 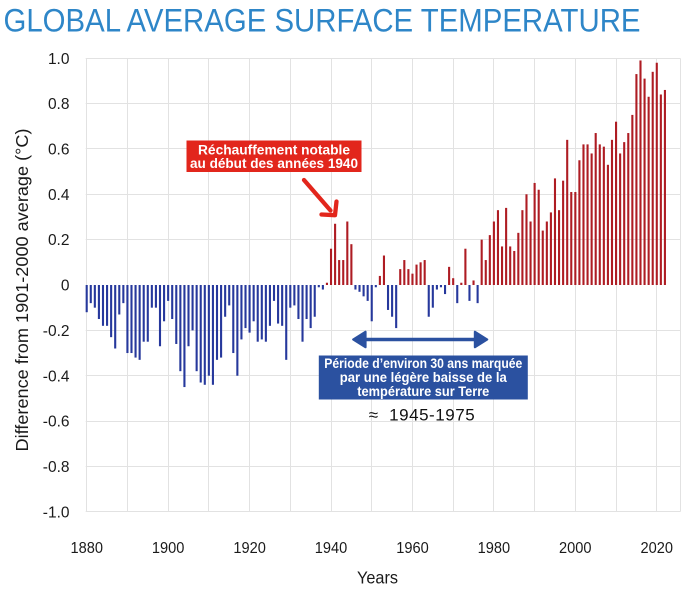 I want to click on svg-text: Years, so click(x=377, y=578).